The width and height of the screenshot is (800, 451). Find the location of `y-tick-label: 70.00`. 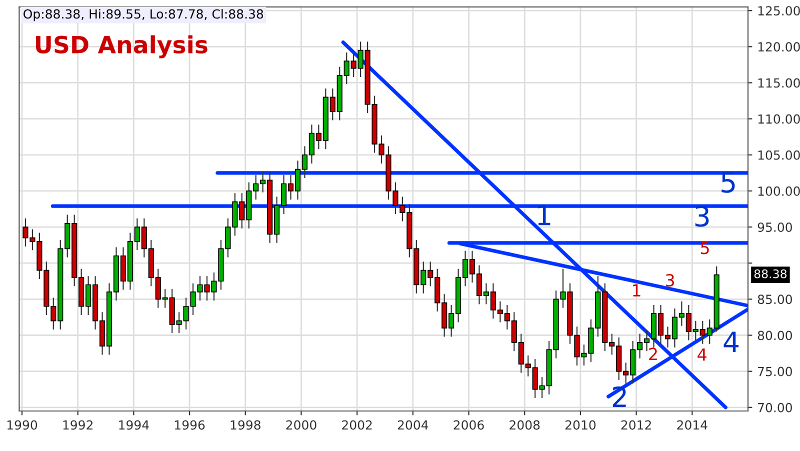

y-tick-label: 70.00 is located at coordinates (775, 407).